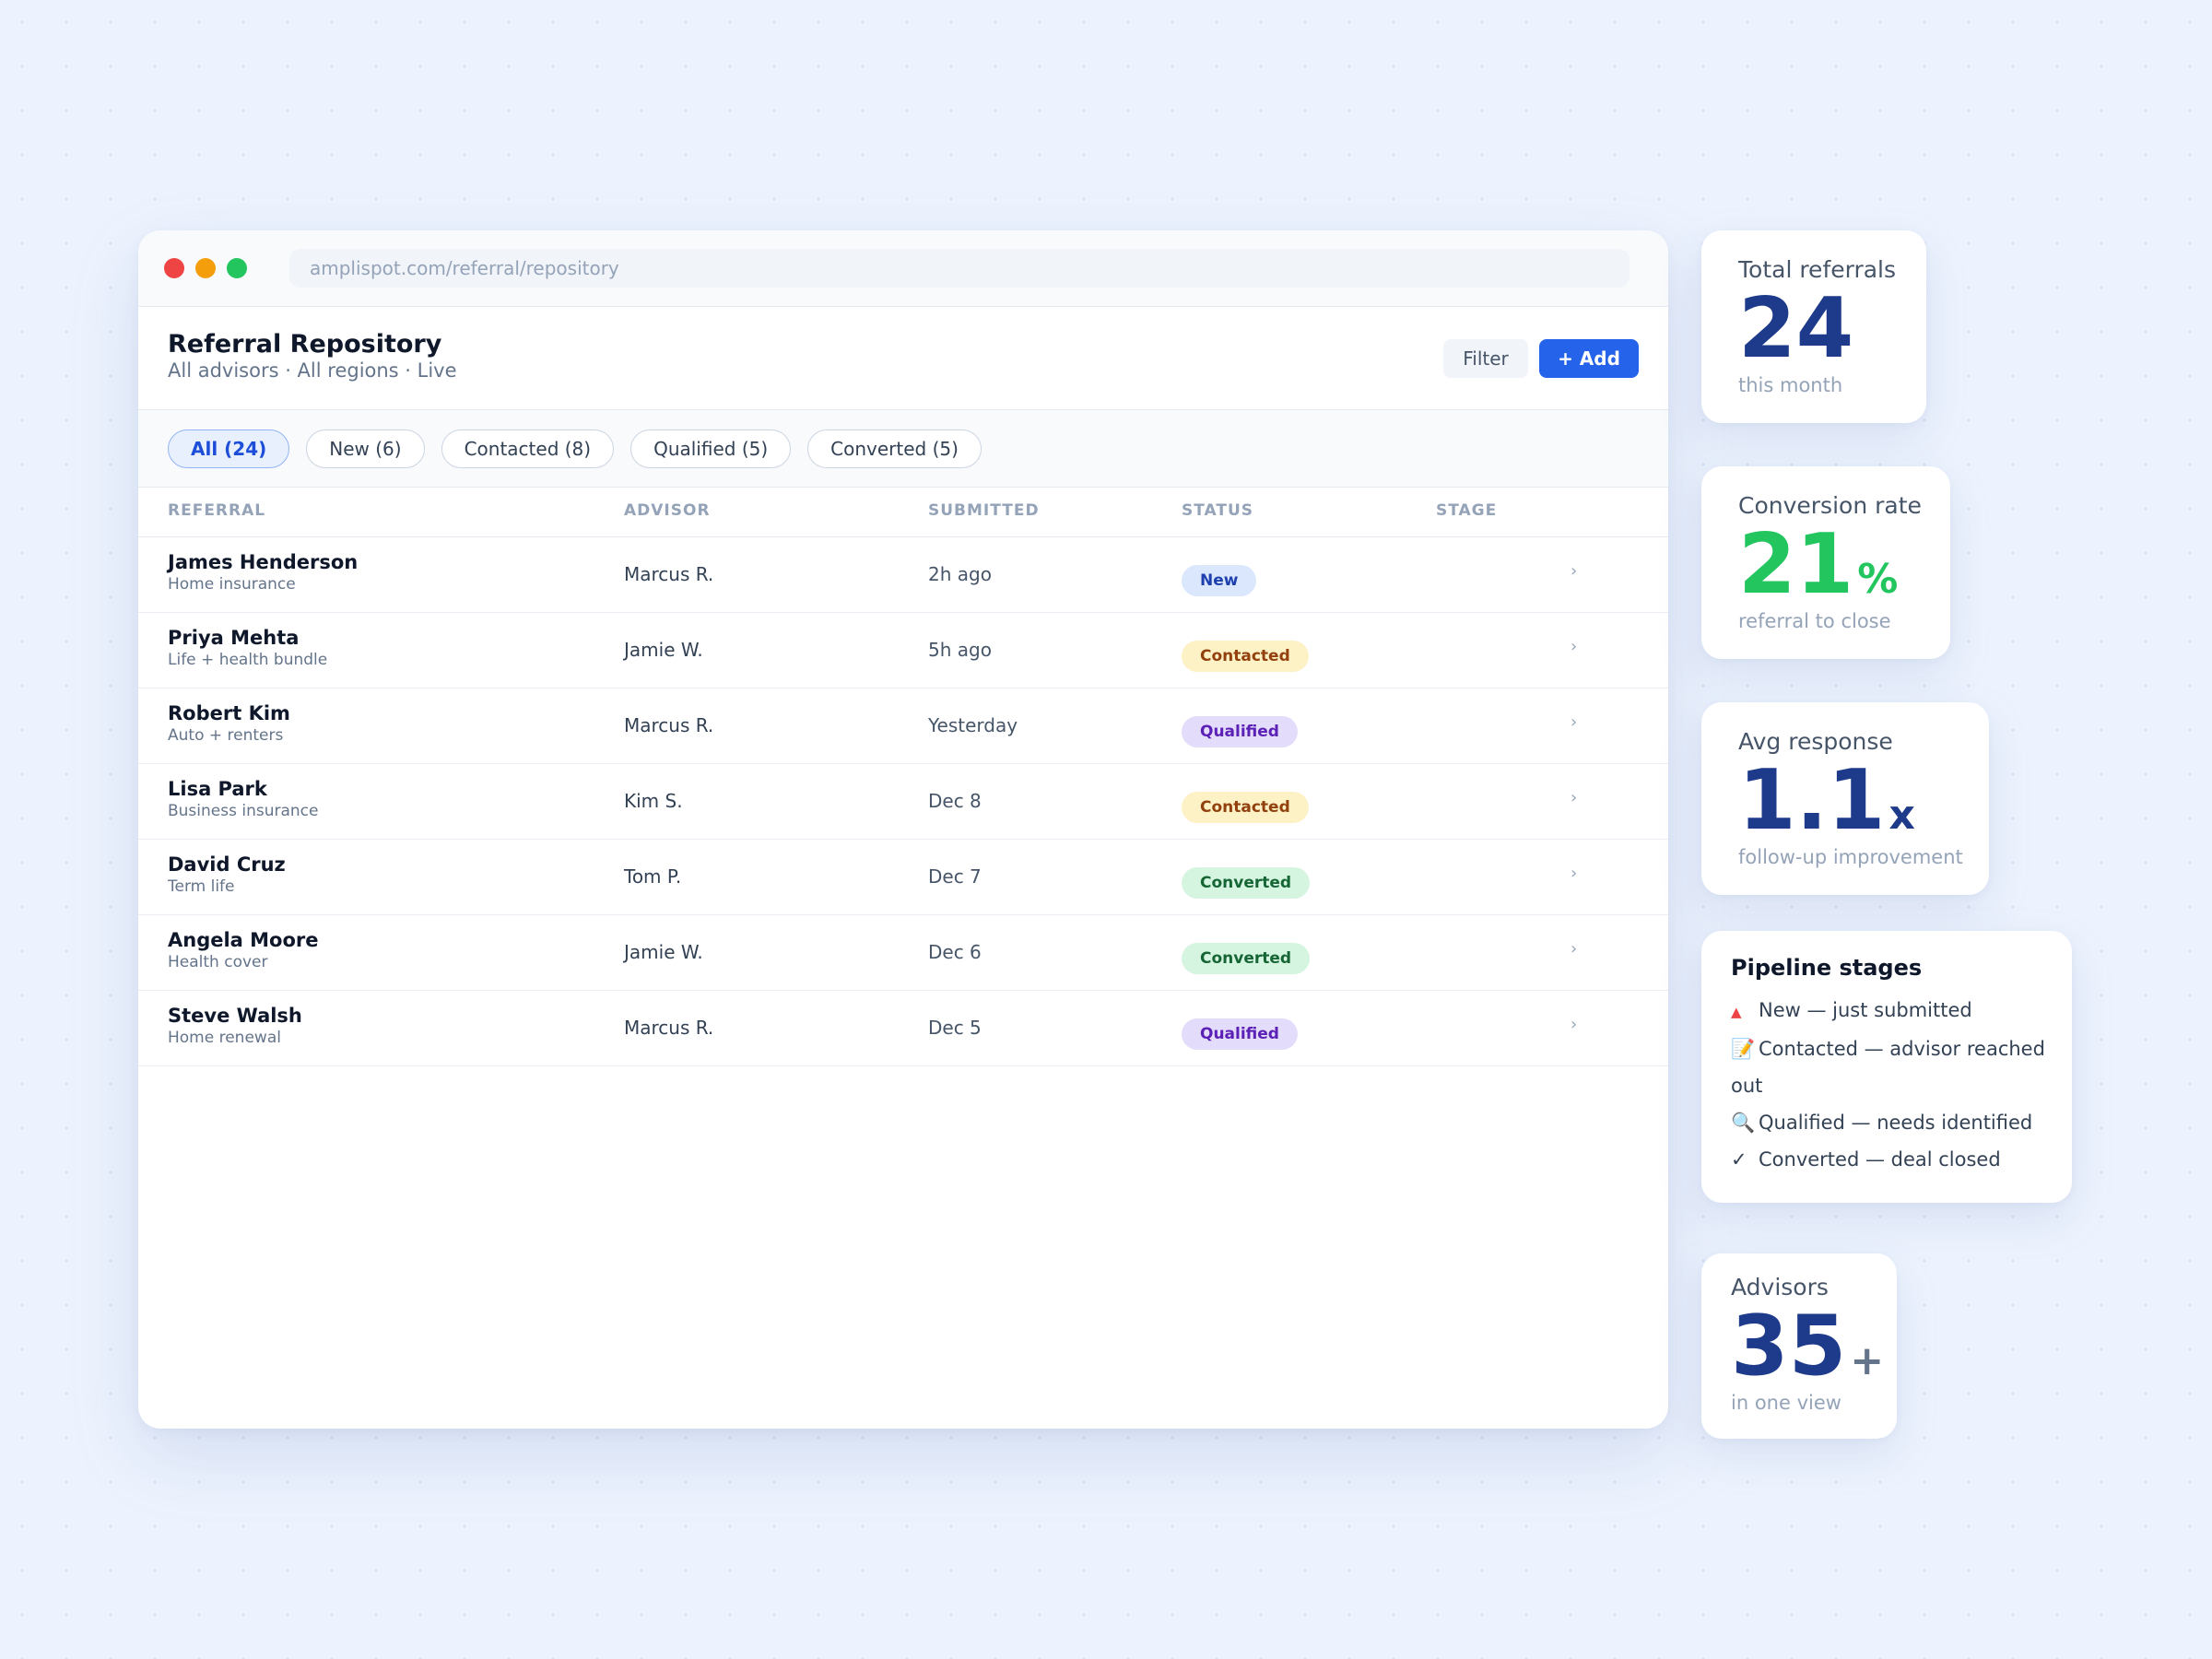 The height and width of the screenshot is (1659, 2212). What do you see at coordinates (1892, 1159) in the screenshot?
I see `pipeline-item: ✓ Converted — deal closed` at bounding box center [1892, 1159].